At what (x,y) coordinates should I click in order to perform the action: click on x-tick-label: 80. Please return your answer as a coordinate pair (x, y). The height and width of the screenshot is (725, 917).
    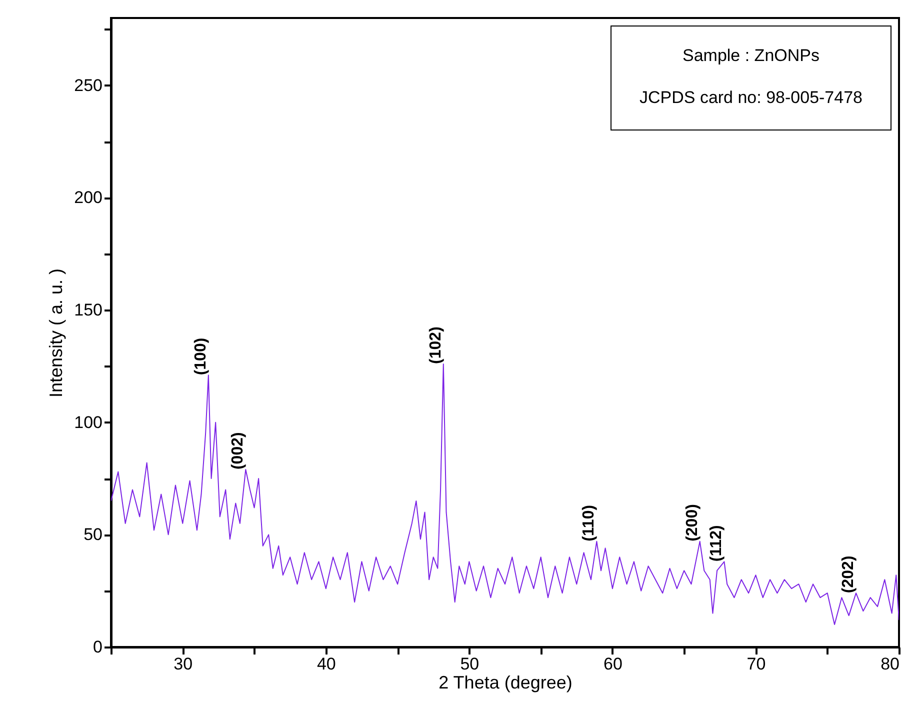
    Looking at the image, I should click on (890, 664).